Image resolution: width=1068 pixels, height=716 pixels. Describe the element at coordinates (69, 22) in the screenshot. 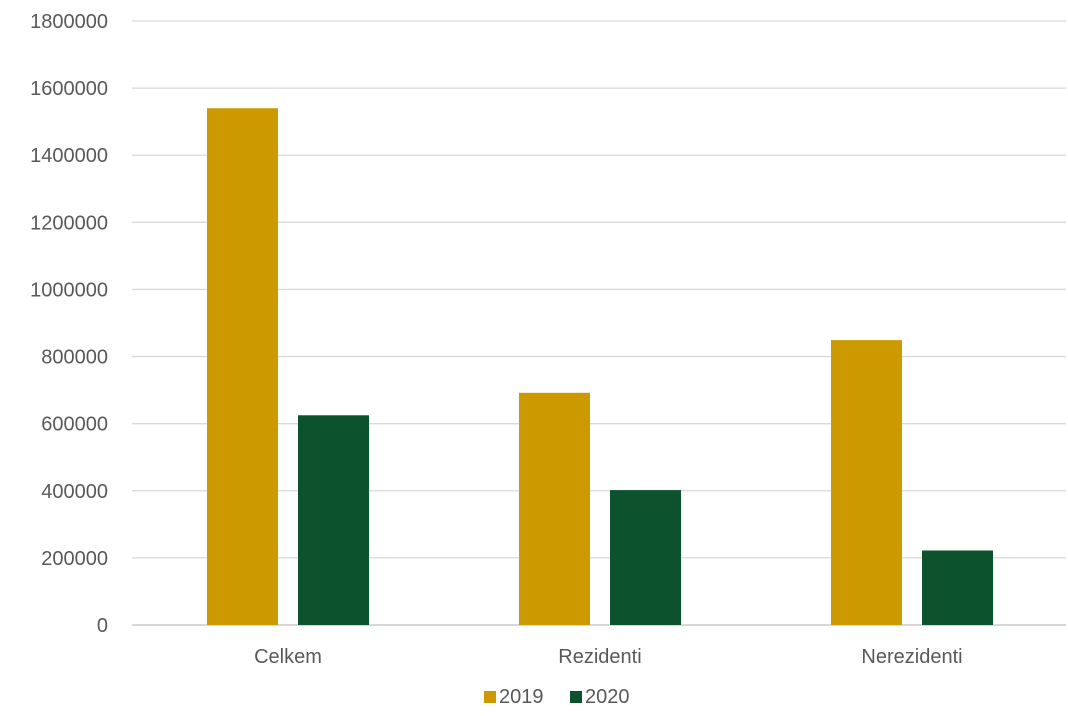

I see `y-tick-label: 1800000` at that location.